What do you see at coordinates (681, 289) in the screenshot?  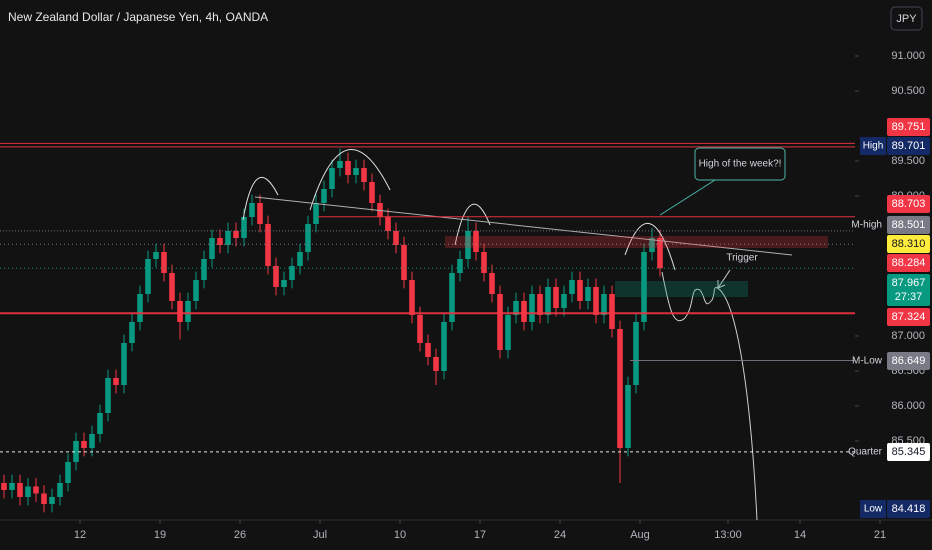 I see `trigger-zone` at bounding box center [681, 289].